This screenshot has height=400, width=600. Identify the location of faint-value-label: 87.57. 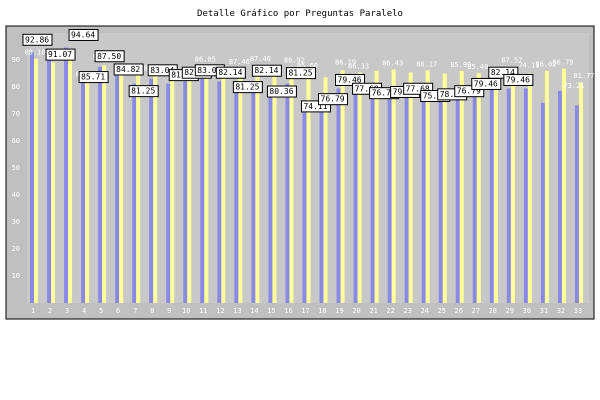
(511, 61).